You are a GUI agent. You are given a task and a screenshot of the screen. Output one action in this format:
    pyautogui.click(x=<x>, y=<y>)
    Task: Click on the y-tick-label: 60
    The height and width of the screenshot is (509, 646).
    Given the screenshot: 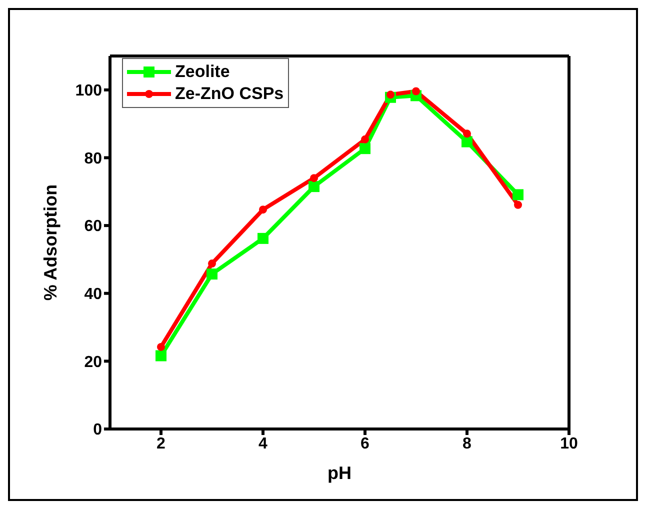 What is the action you would take?
    pyautogui.click(x=93, y=227)
    